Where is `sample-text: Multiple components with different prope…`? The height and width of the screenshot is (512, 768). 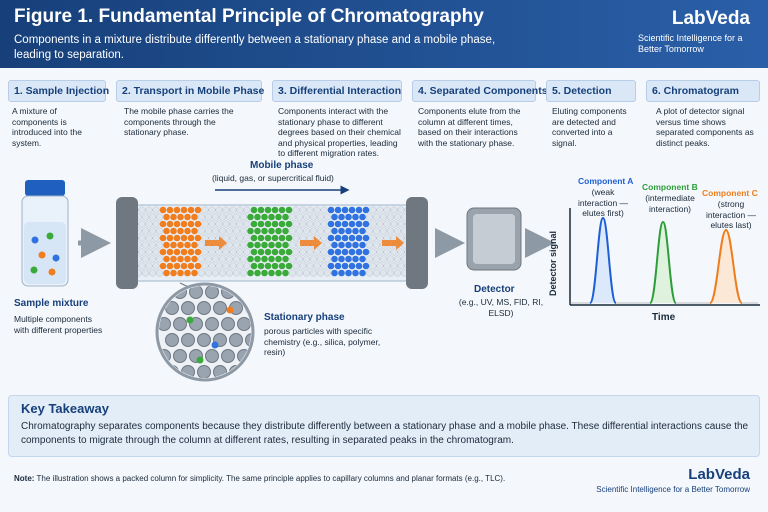 sample-text: Multiple components with different prope… is located at coordinates (58, 324).